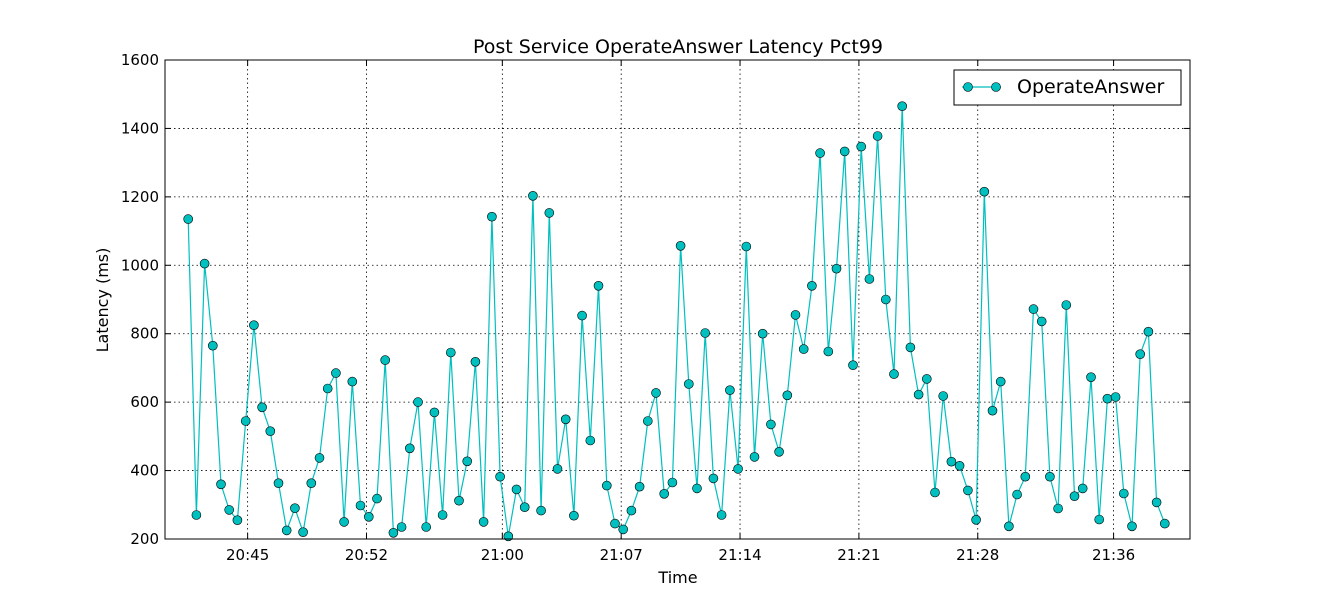  What do you see at coordinates (858, 555) in the screenshot?
I see `x-tick-label: 21:21` at bounding box center [858, 555].